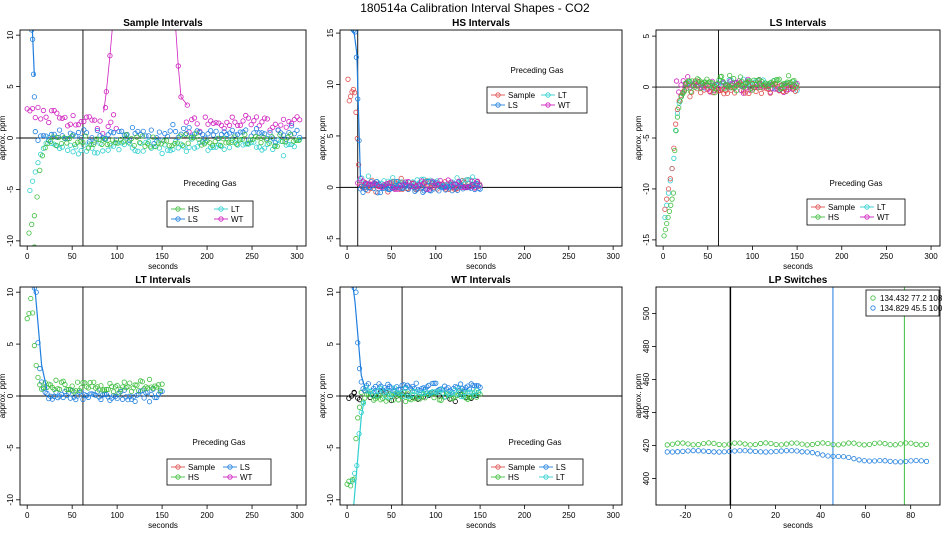  Describe the element at coordinates (108, 71) in the screenshot. I see `wt-spike-line` at that location.